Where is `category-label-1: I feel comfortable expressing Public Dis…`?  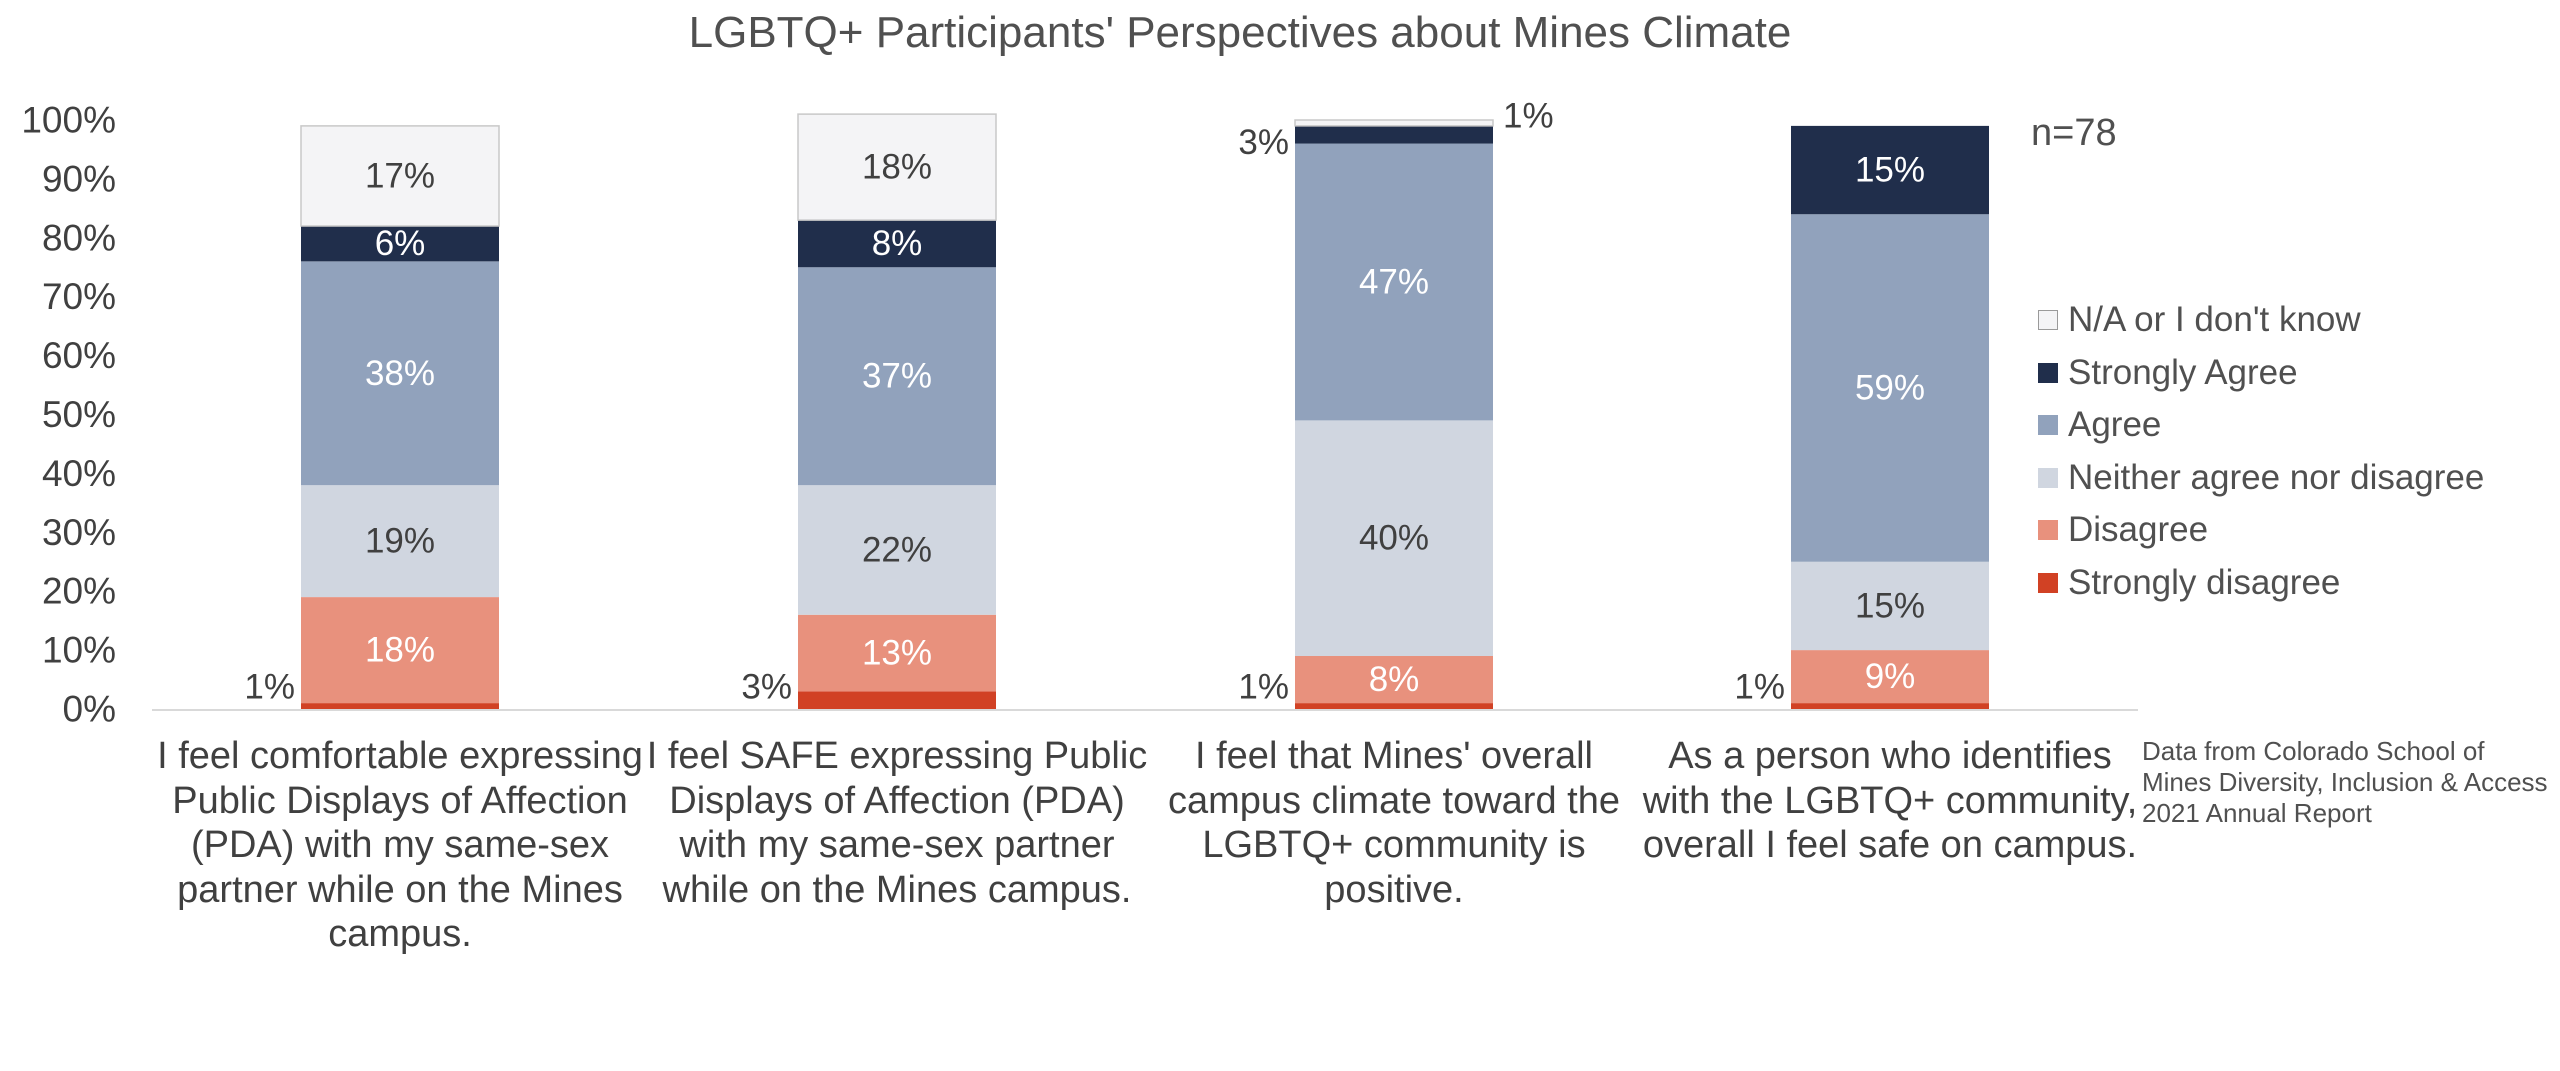 category-label-1: I feel comfortable expressing Public Dis… is located at coordinates (400, 845).